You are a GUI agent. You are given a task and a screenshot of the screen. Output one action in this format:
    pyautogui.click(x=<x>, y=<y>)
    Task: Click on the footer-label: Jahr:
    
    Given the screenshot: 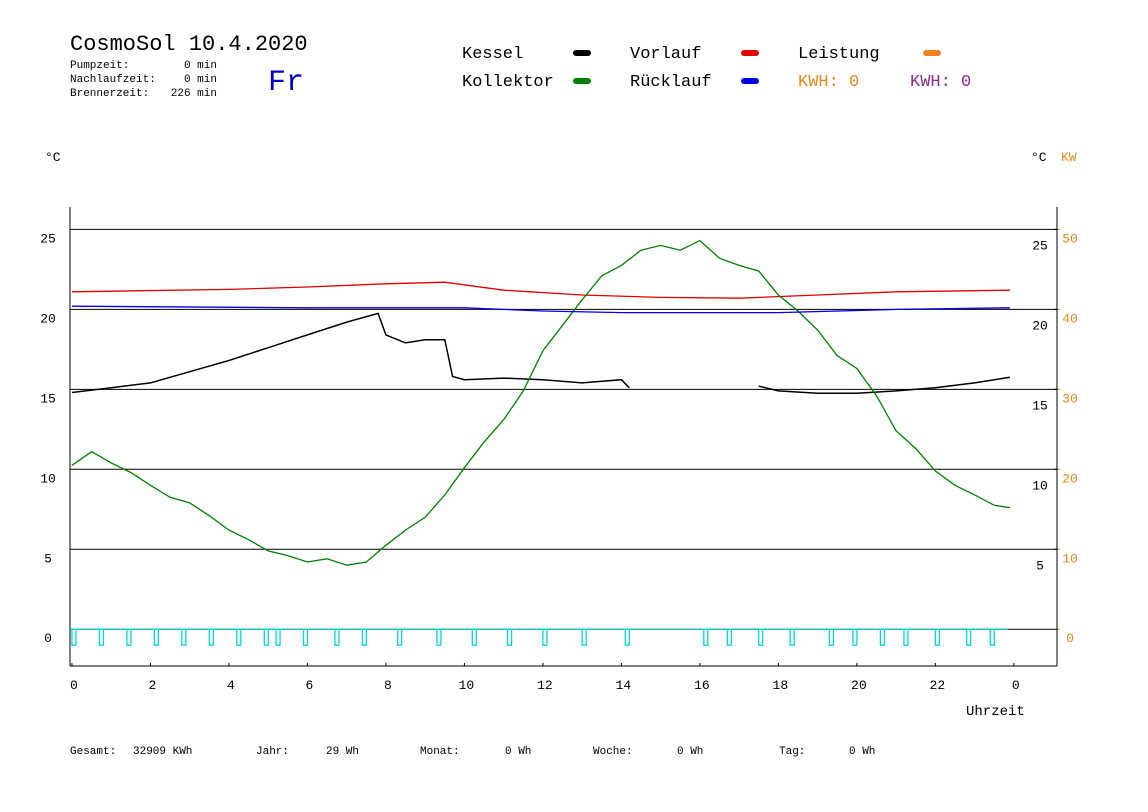 What is the action you would take?
    pyautogui.click(x=272, y=752)
    